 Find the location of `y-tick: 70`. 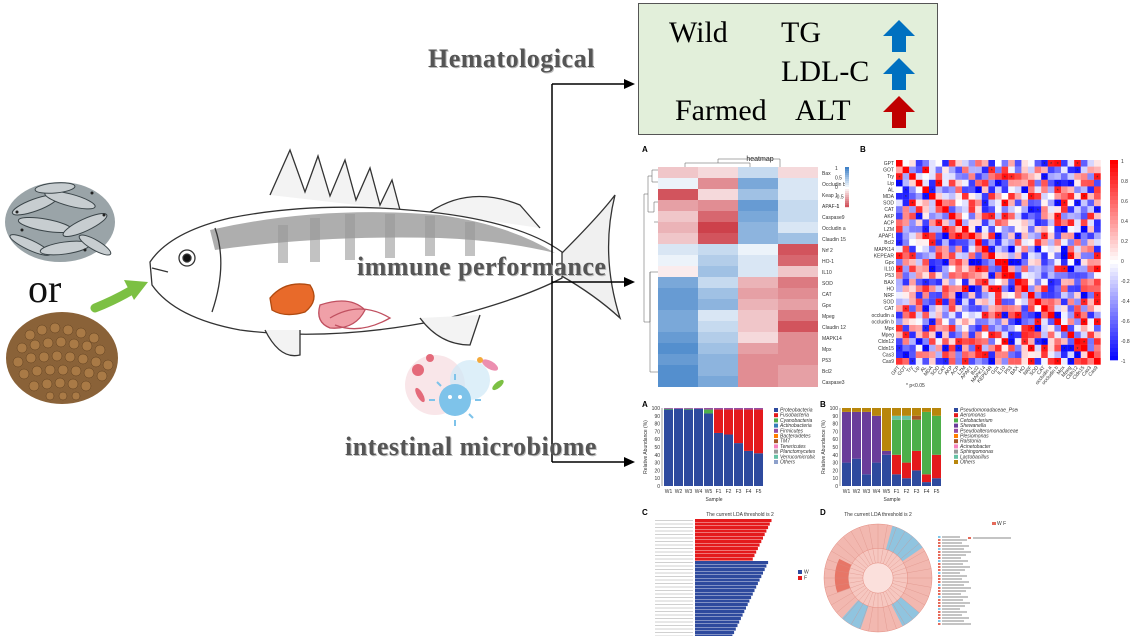

y-tick: 70 is located at coordinates (835, 432).